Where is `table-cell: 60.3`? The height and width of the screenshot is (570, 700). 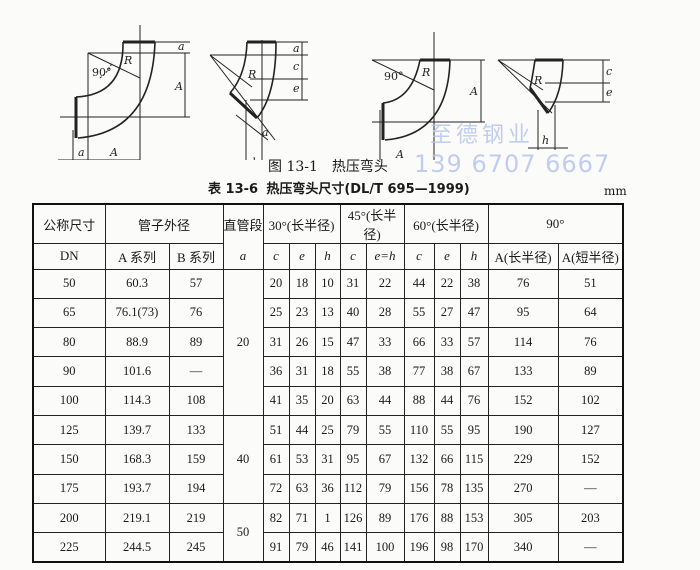 table-cell: 60.3 is located at coordinates (137, 283).